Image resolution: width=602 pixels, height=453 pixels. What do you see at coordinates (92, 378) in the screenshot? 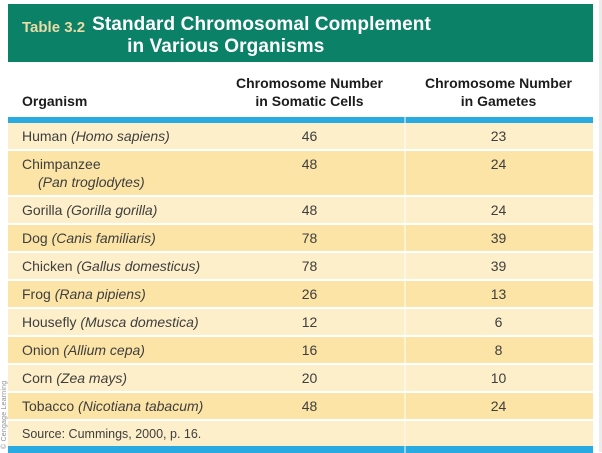
I see `organism-scientific-name: (Zea mays)` at bounding box center [92, 378].